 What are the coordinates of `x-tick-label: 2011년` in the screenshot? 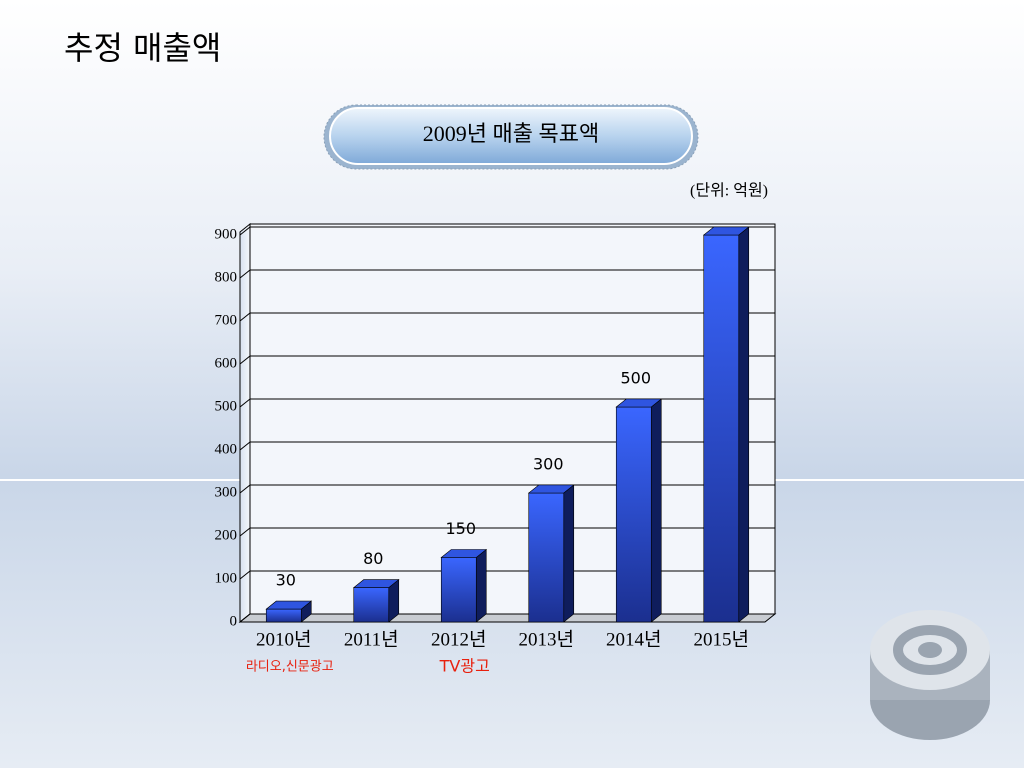 It's located at (371, 639).